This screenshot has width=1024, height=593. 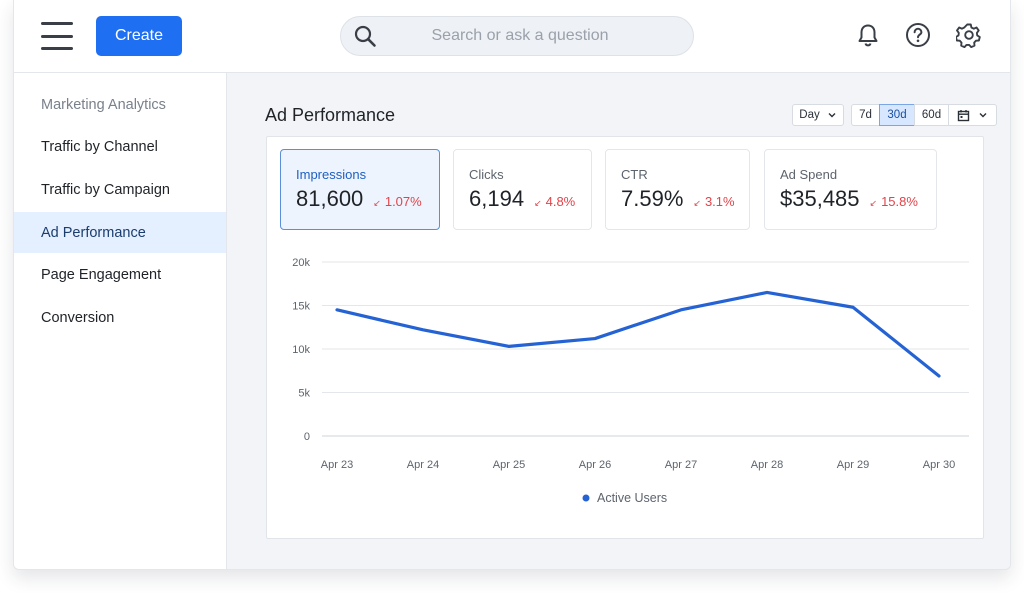 What do you see at coordinates (509, 465) in the screenshot?
I see `x-tick-label: Apr 25` at bounding box center [509, 465].